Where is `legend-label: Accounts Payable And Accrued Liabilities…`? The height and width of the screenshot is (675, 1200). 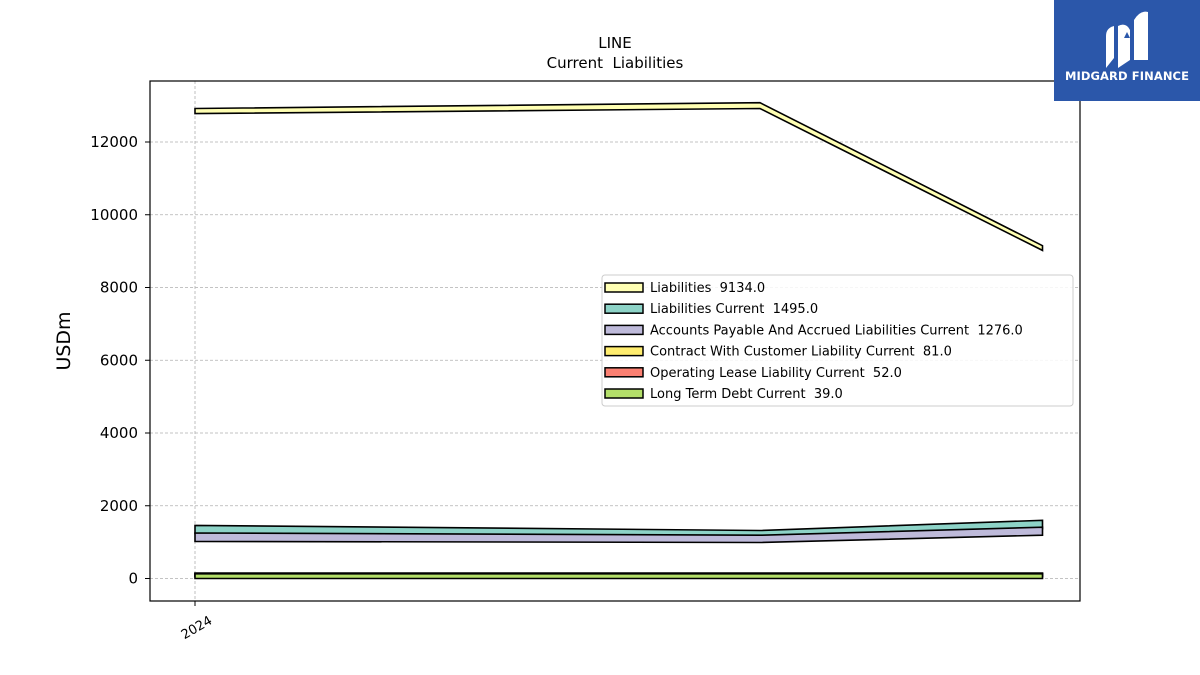 legend-label: Accounts Payable And Accrued Liabilities… is located at coordinates (836, 330).